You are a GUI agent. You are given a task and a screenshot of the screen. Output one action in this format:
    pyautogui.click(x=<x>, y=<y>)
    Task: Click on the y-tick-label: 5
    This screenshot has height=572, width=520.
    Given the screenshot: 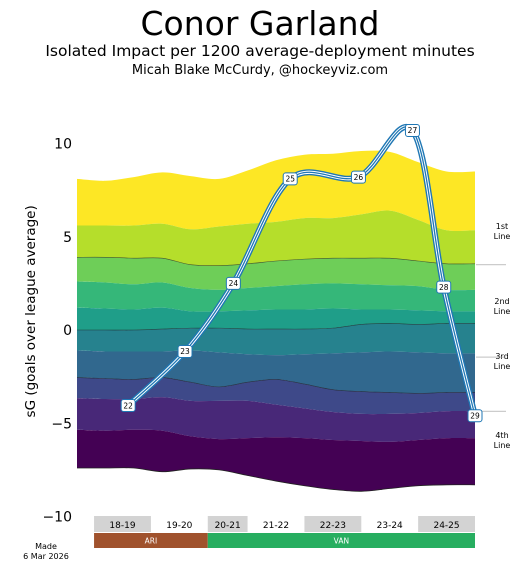 What is the action you would take?
    pyautogui.click(x=67, y=238)
    